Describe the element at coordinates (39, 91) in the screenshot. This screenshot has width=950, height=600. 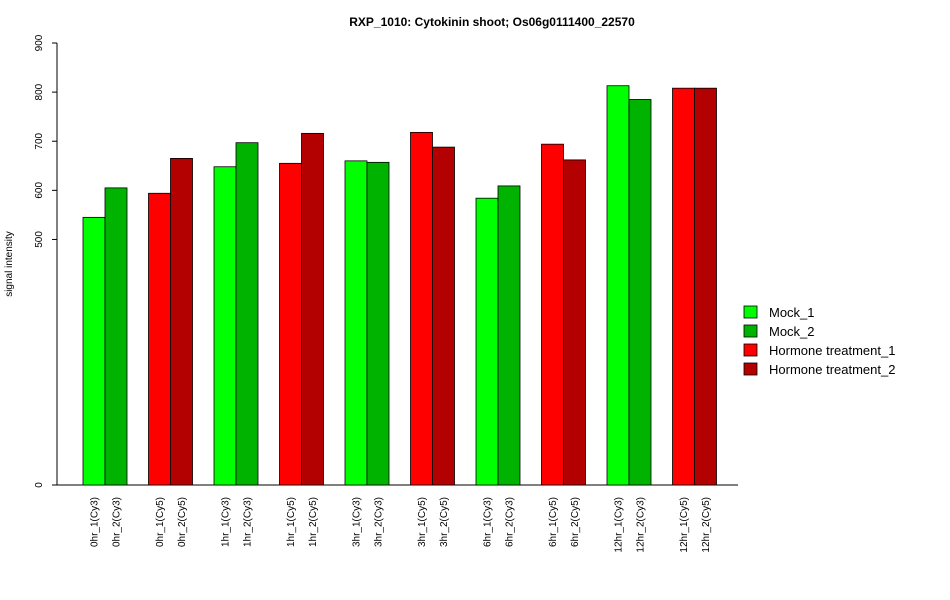
I see `y-tick-label: 800` at that location.